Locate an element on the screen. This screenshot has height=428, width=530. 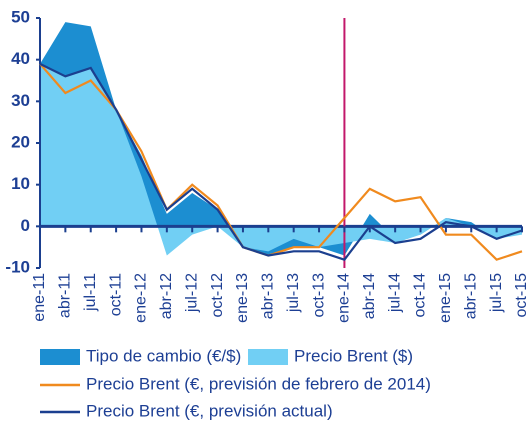
x-tick-label: jul-15 is located at coordinates (496, 293).